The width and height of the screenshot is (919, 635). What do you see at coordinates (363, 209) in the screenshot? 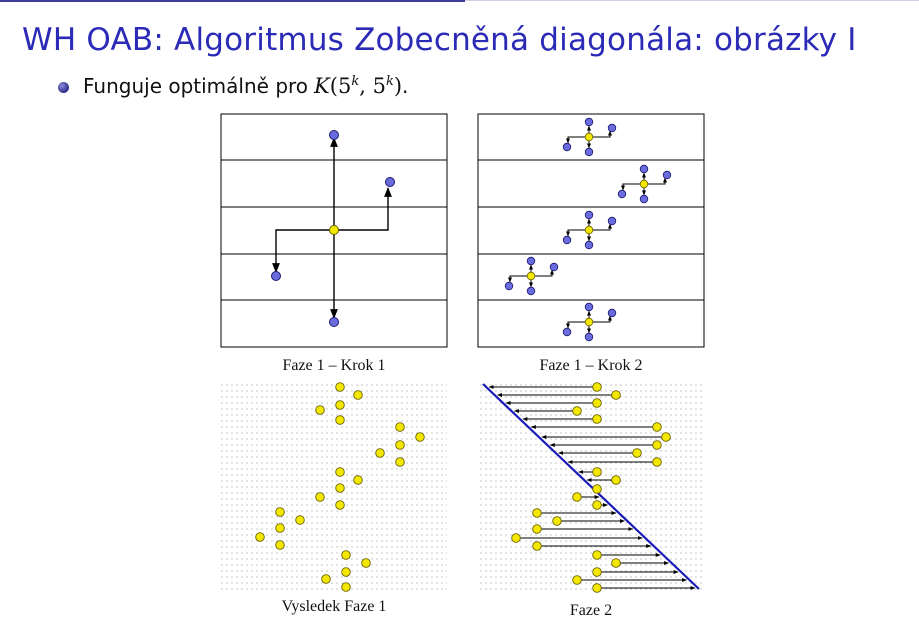
I see `fig1-arrow-right-up` at bounding box center [363, 209].